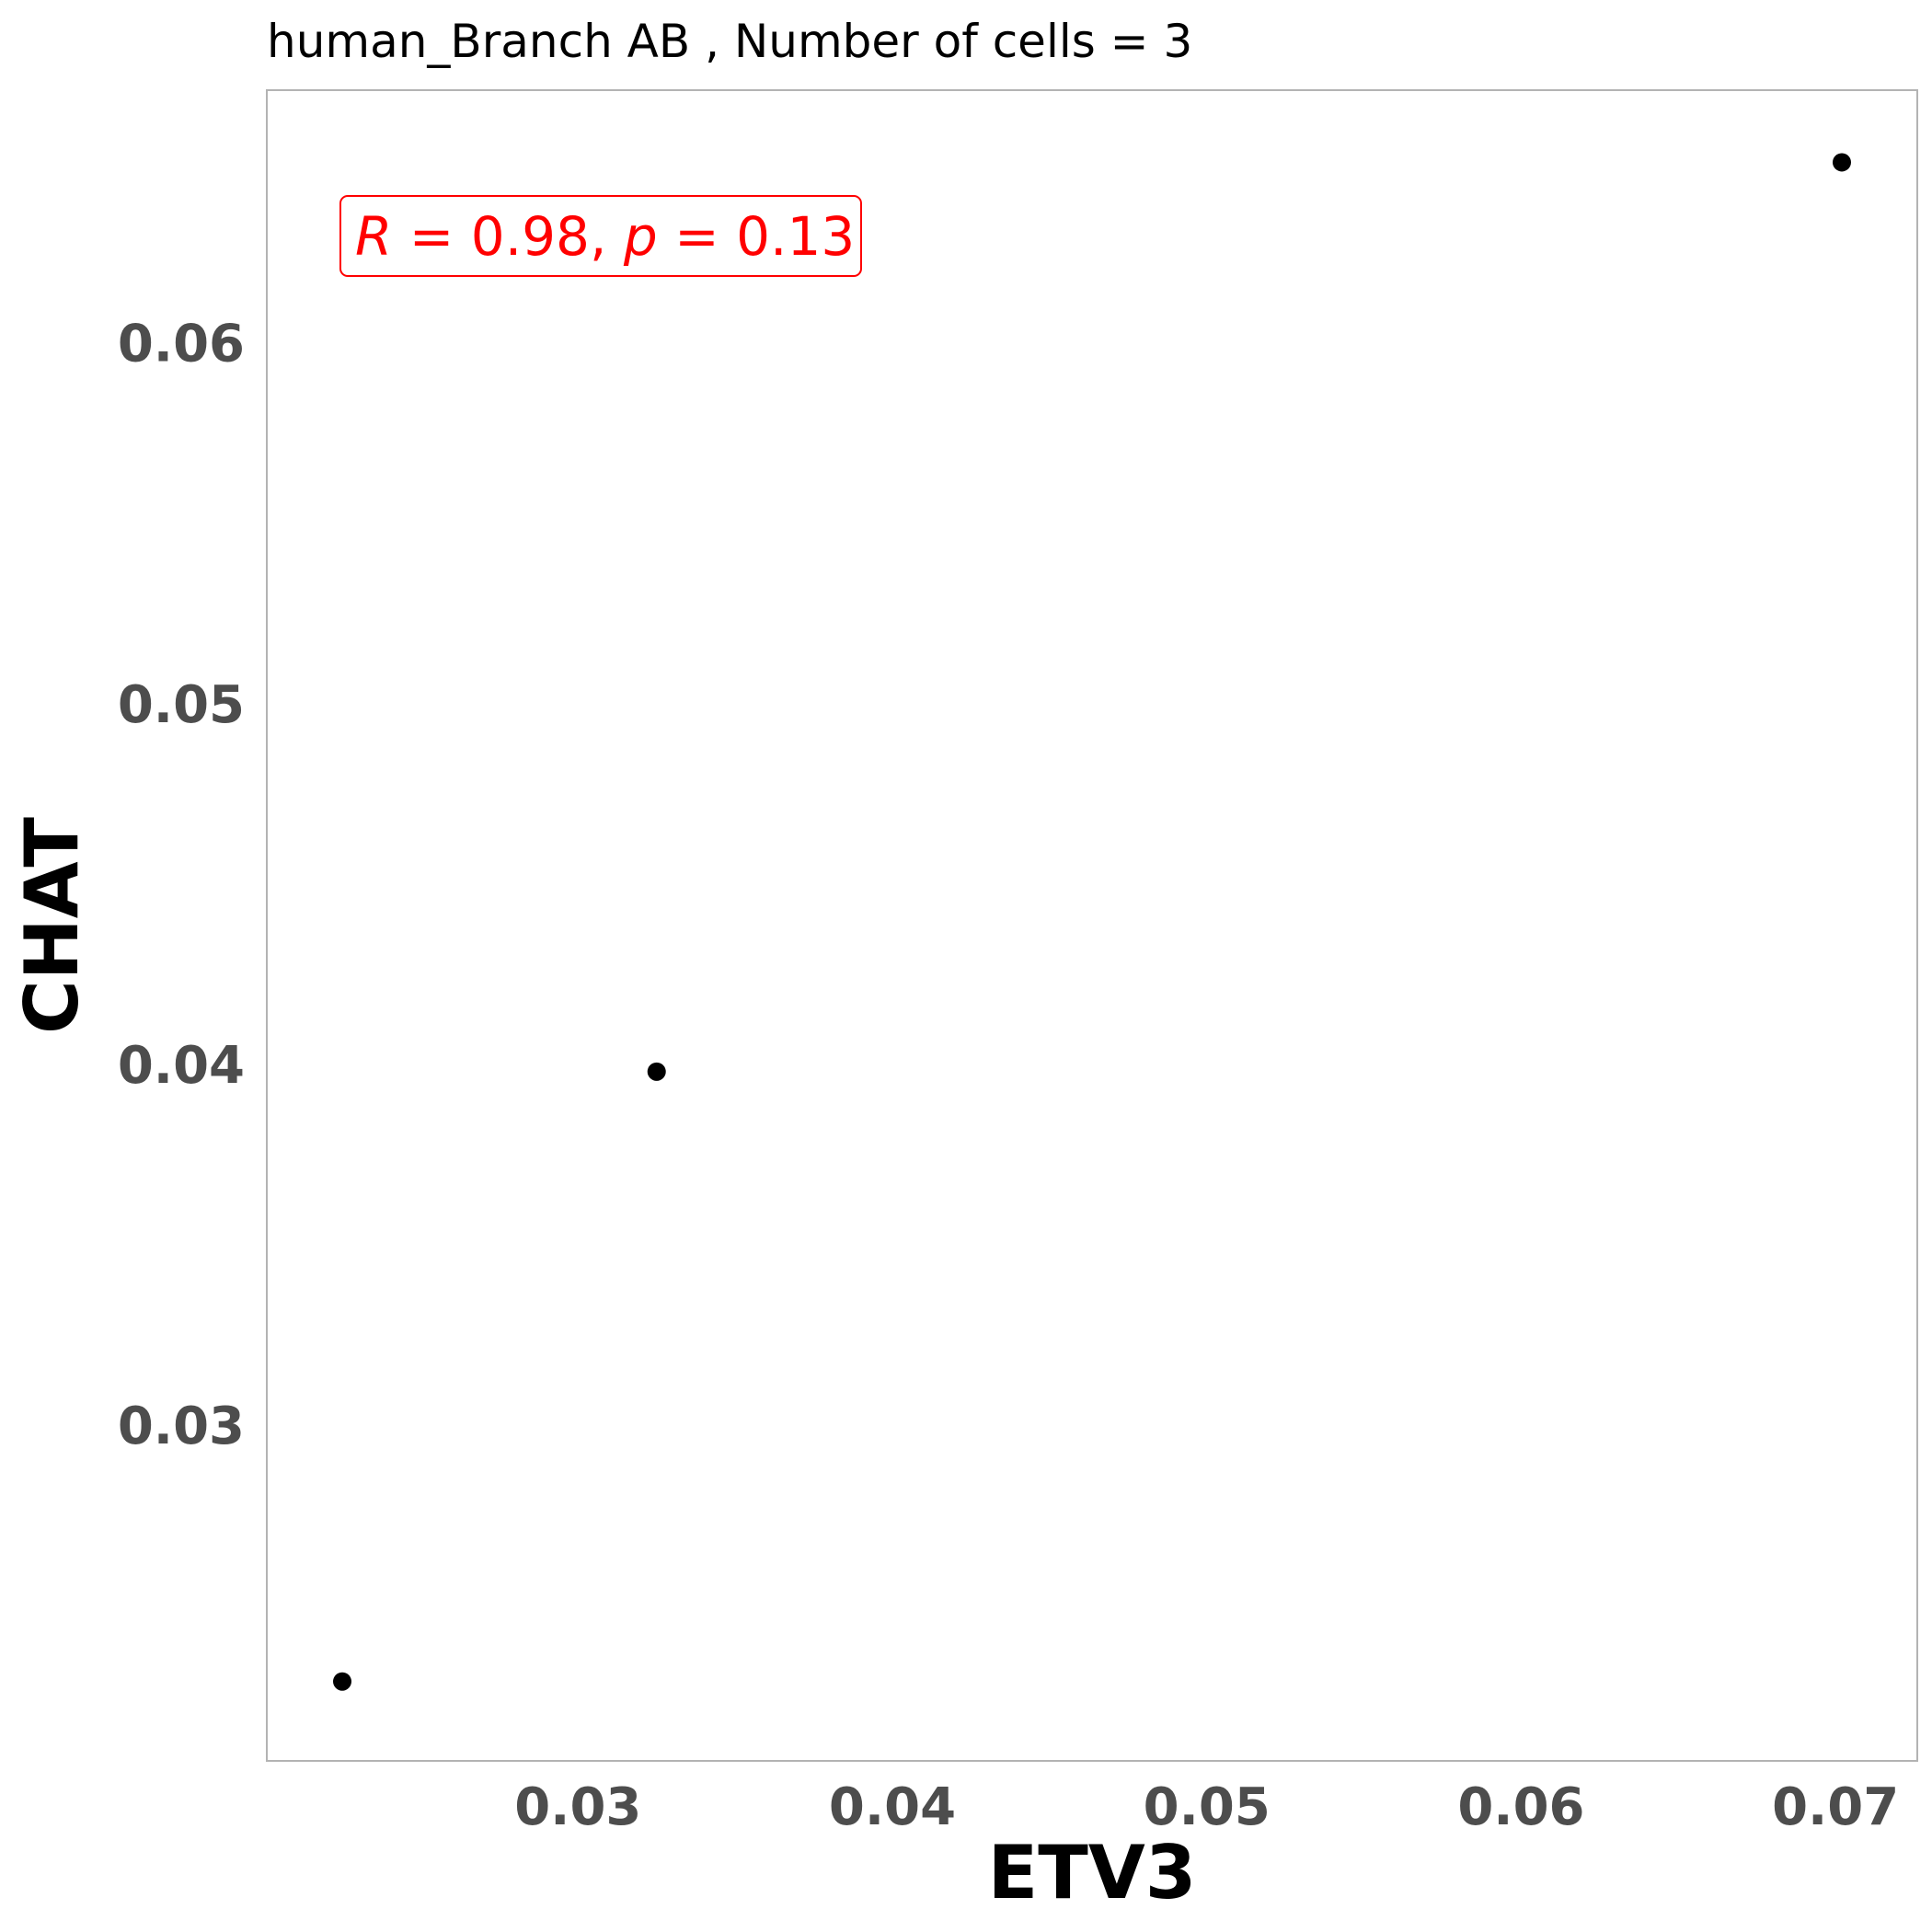 The height and width of the screenshot is (1932, 1932). I want to click on y-tick-label: 0.03, so click(181, 1426).